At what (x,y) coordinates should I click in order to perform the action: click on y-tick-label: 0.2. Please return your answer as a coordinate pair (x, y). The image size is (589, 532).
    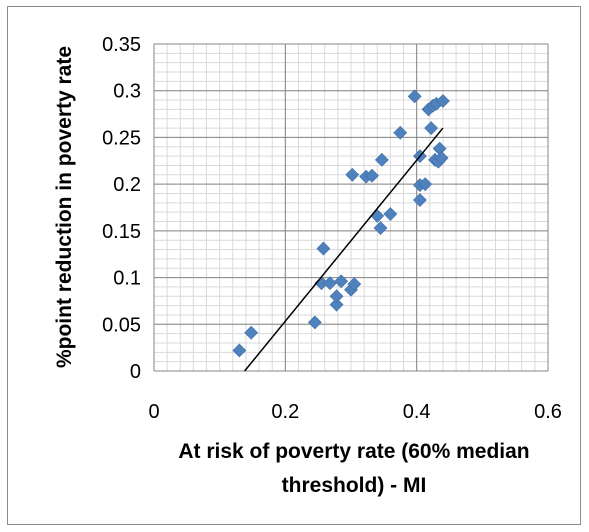
    Looking at the image, I should click on (127, 185).